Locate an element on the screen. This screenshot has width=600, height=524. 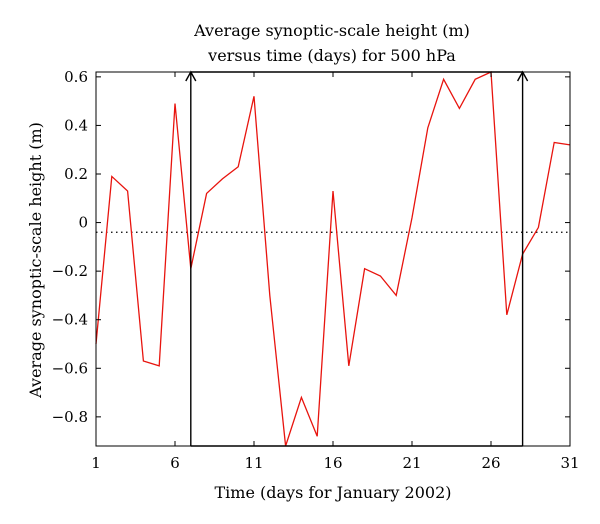
x-tick-label: 26 is located at coordinates (490, 463).